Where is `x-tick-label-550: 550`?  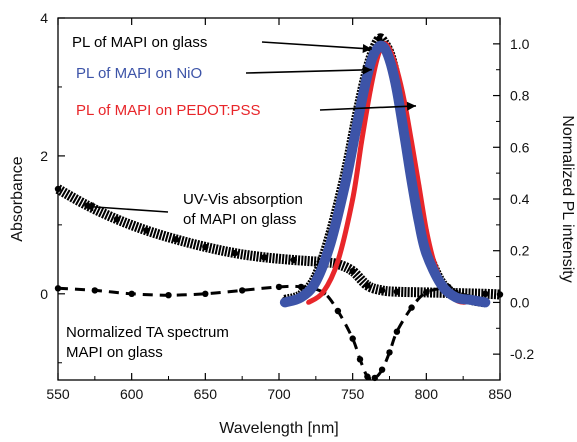 x-tick-label-550: 550 is located at coordinates (58, 394).